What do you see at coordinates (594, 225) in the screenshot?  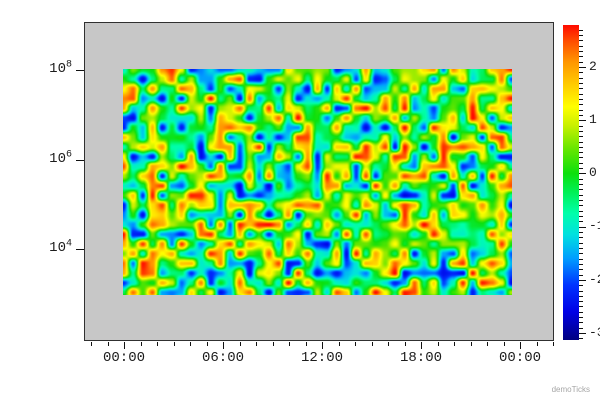 I see `colorbar-tick-label: -1` at bounding box center [594, 225].